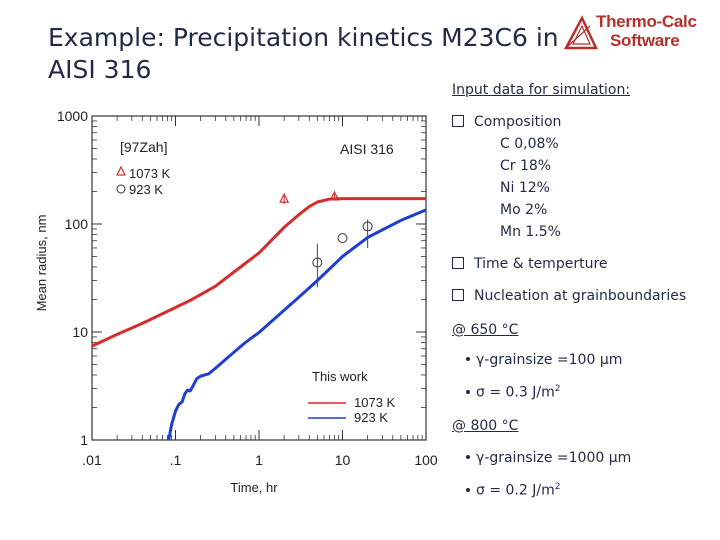 Image resolution: width=720 pixels, height=540 pixels. Describe the element at coordinates (580, 296) in the screenshot. I see `nucleation-label: Nucleation at grainboundaries` at that location.